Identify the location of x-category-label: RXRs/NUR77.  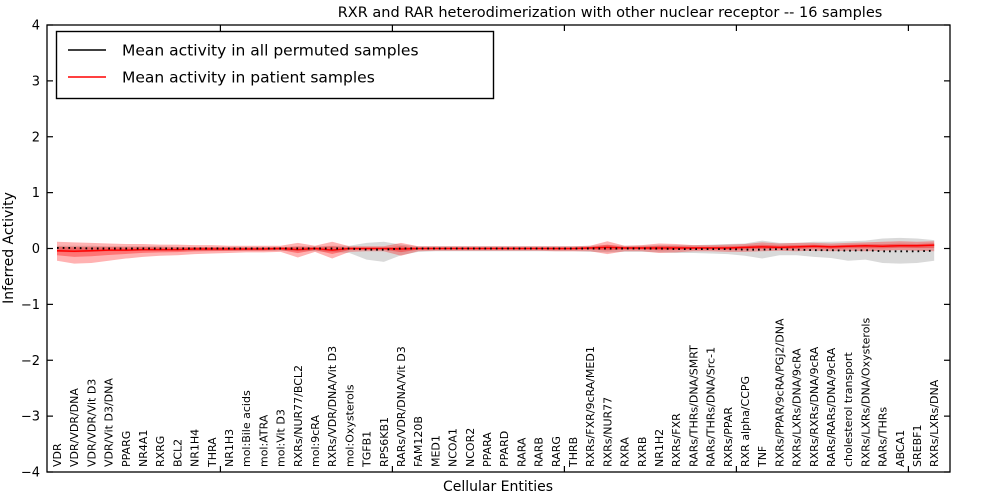
(607, 432).